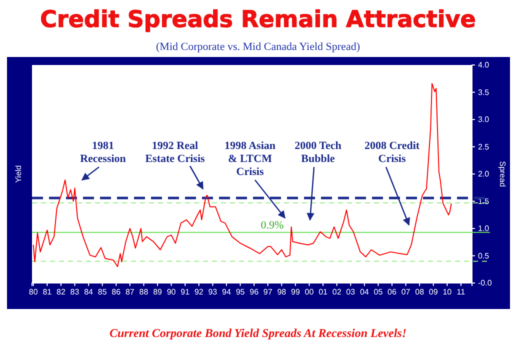 This screenshot has height=346, width=516. Describe the element at coordinates (213, 292) in the screenshot. I see `x-tick-label: 93` at that location.